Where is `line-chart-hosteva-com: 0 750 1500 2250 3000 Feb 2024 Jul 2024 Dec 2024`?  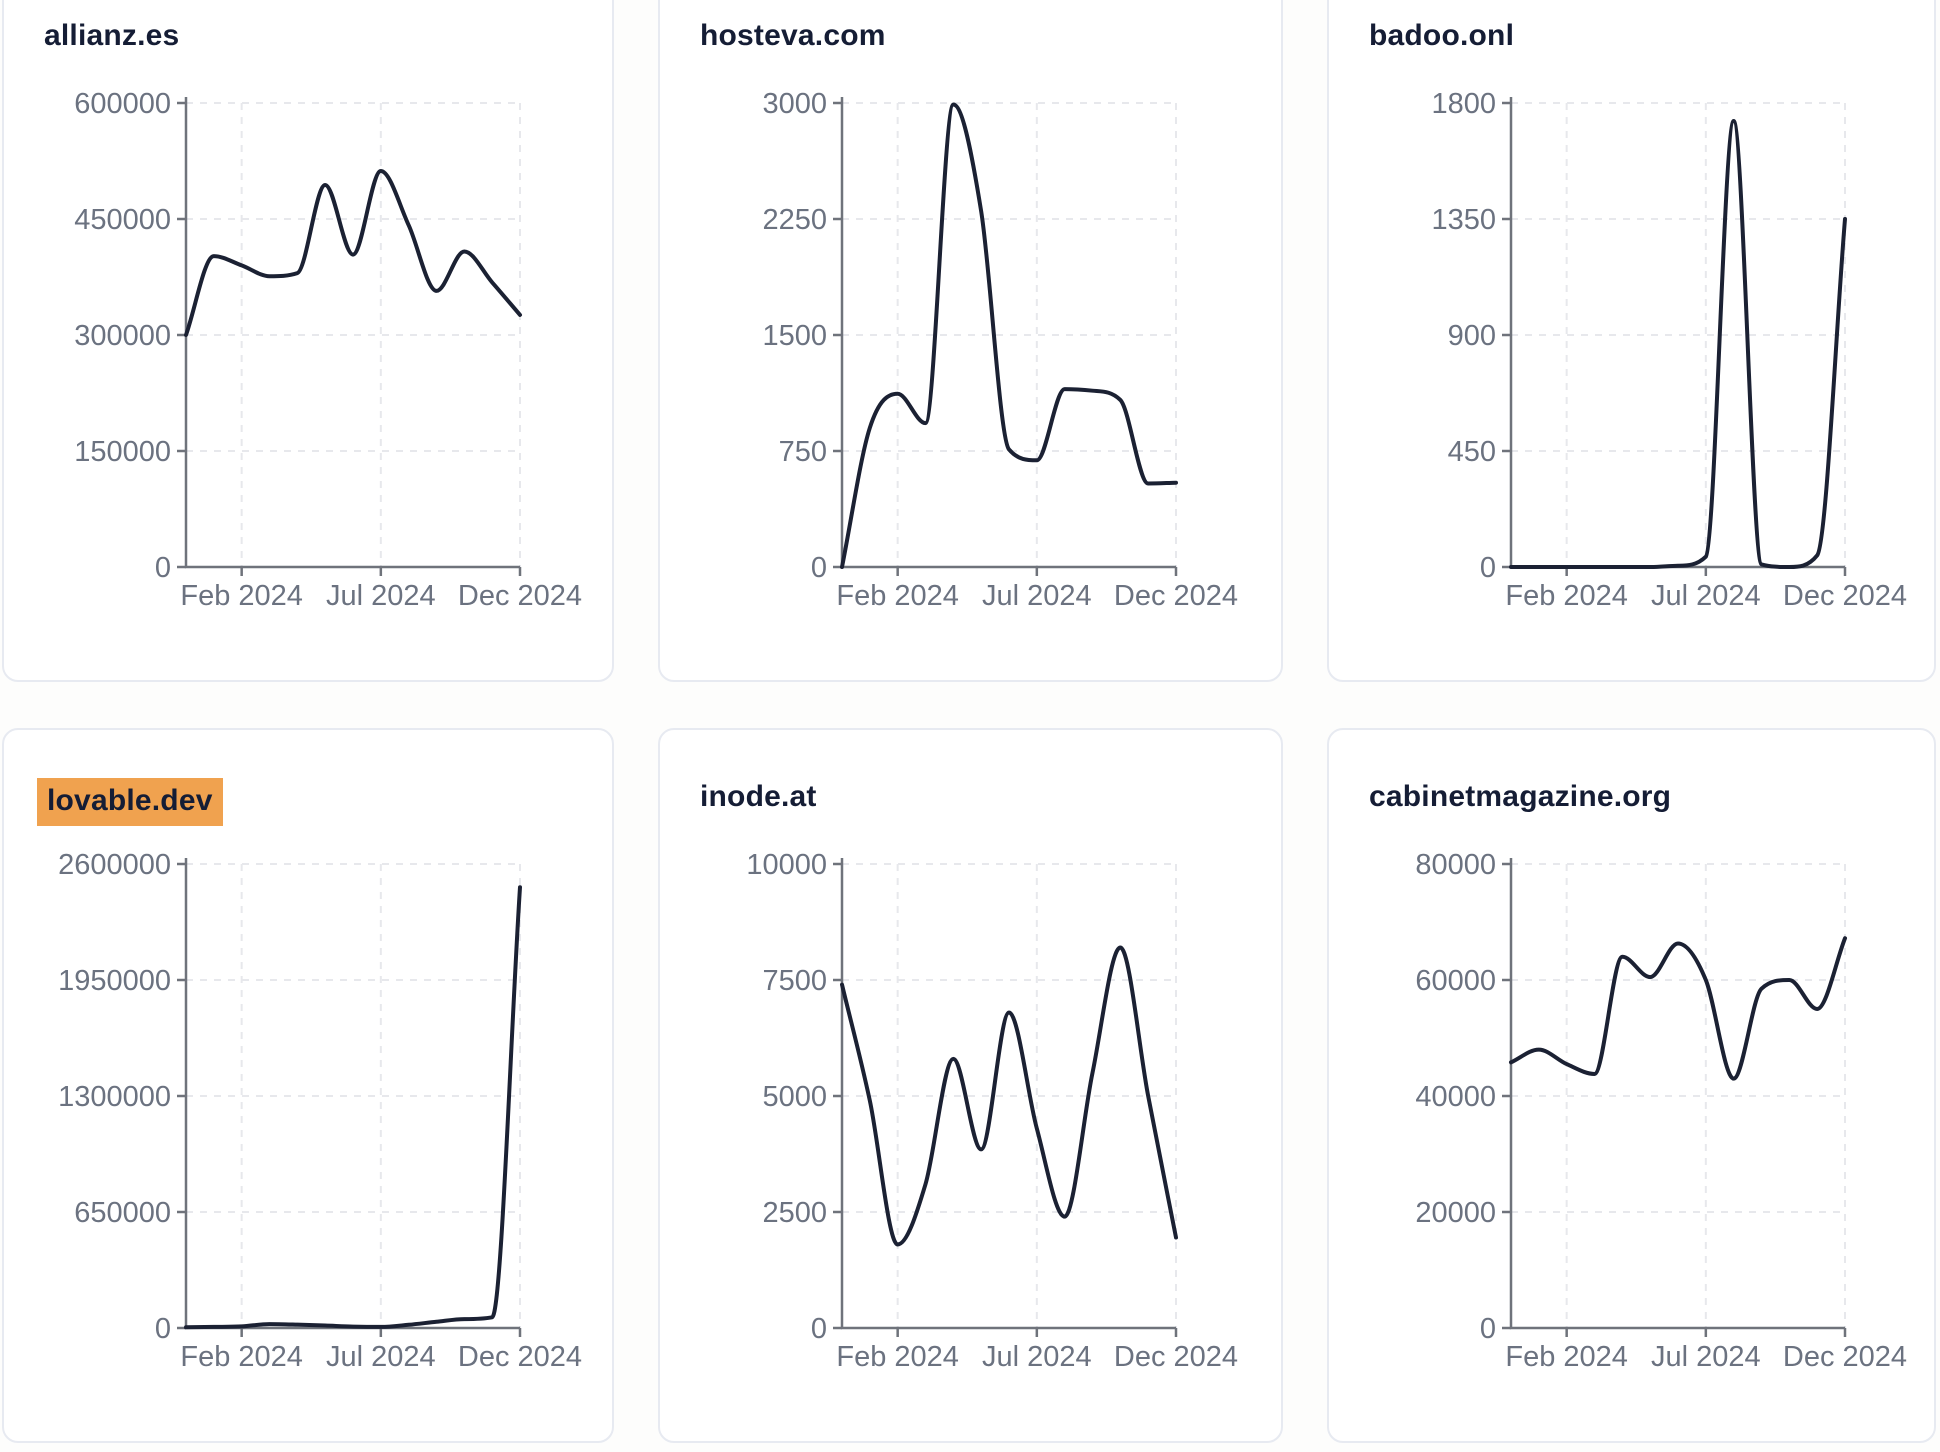
line-chart-hosteva-com: 0 750 1500 2250 3000 Feb 2024 Jul 2024 Dec 2024 is located at coordinates (1000, 350).